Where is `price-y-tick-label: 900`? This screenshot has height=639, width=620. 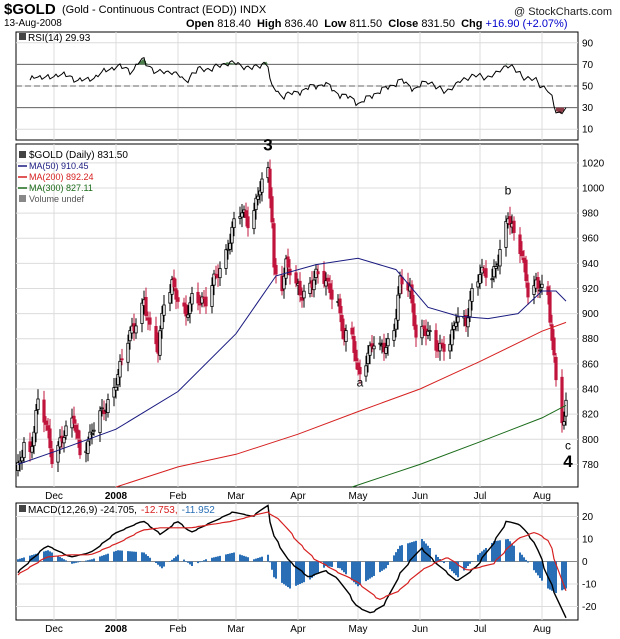
price-y-tick-label: 900 is located at coordinates (590, 314).